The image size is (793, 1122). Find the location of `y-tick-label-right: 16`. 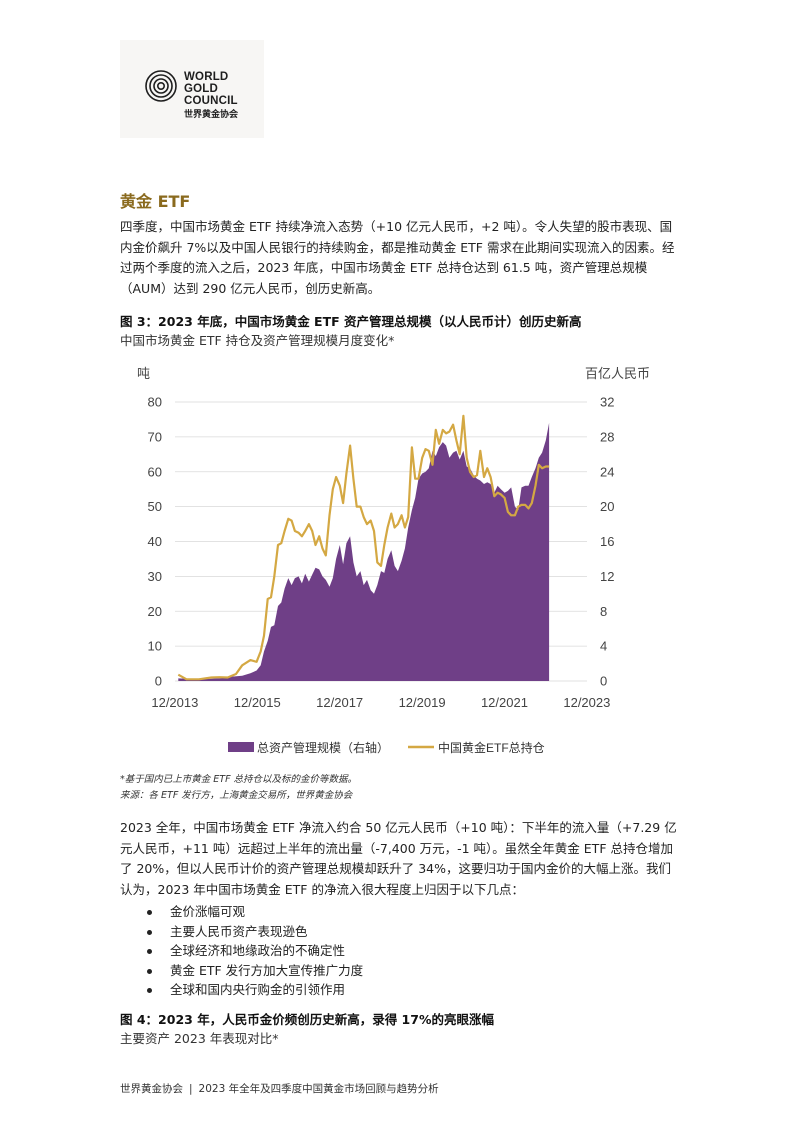

y-tick-label-right: 16 is located at coordinates (607, 541).